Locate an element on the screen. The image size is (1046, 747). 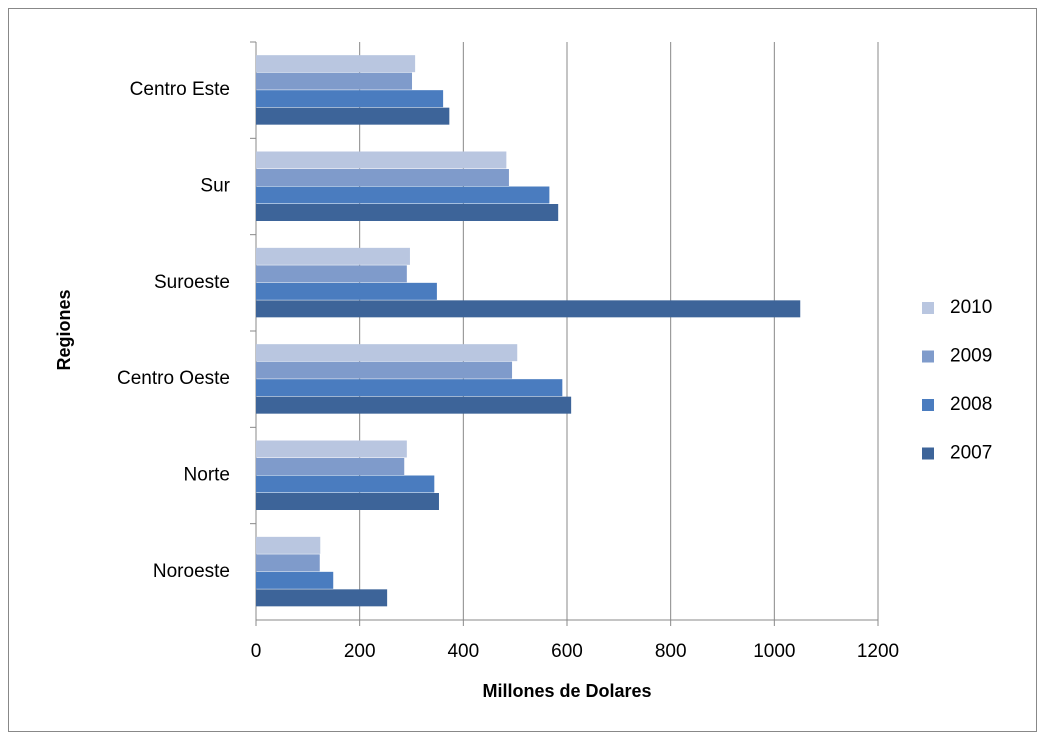
y-tick-label: Norte is located at coordinates (207, 475).